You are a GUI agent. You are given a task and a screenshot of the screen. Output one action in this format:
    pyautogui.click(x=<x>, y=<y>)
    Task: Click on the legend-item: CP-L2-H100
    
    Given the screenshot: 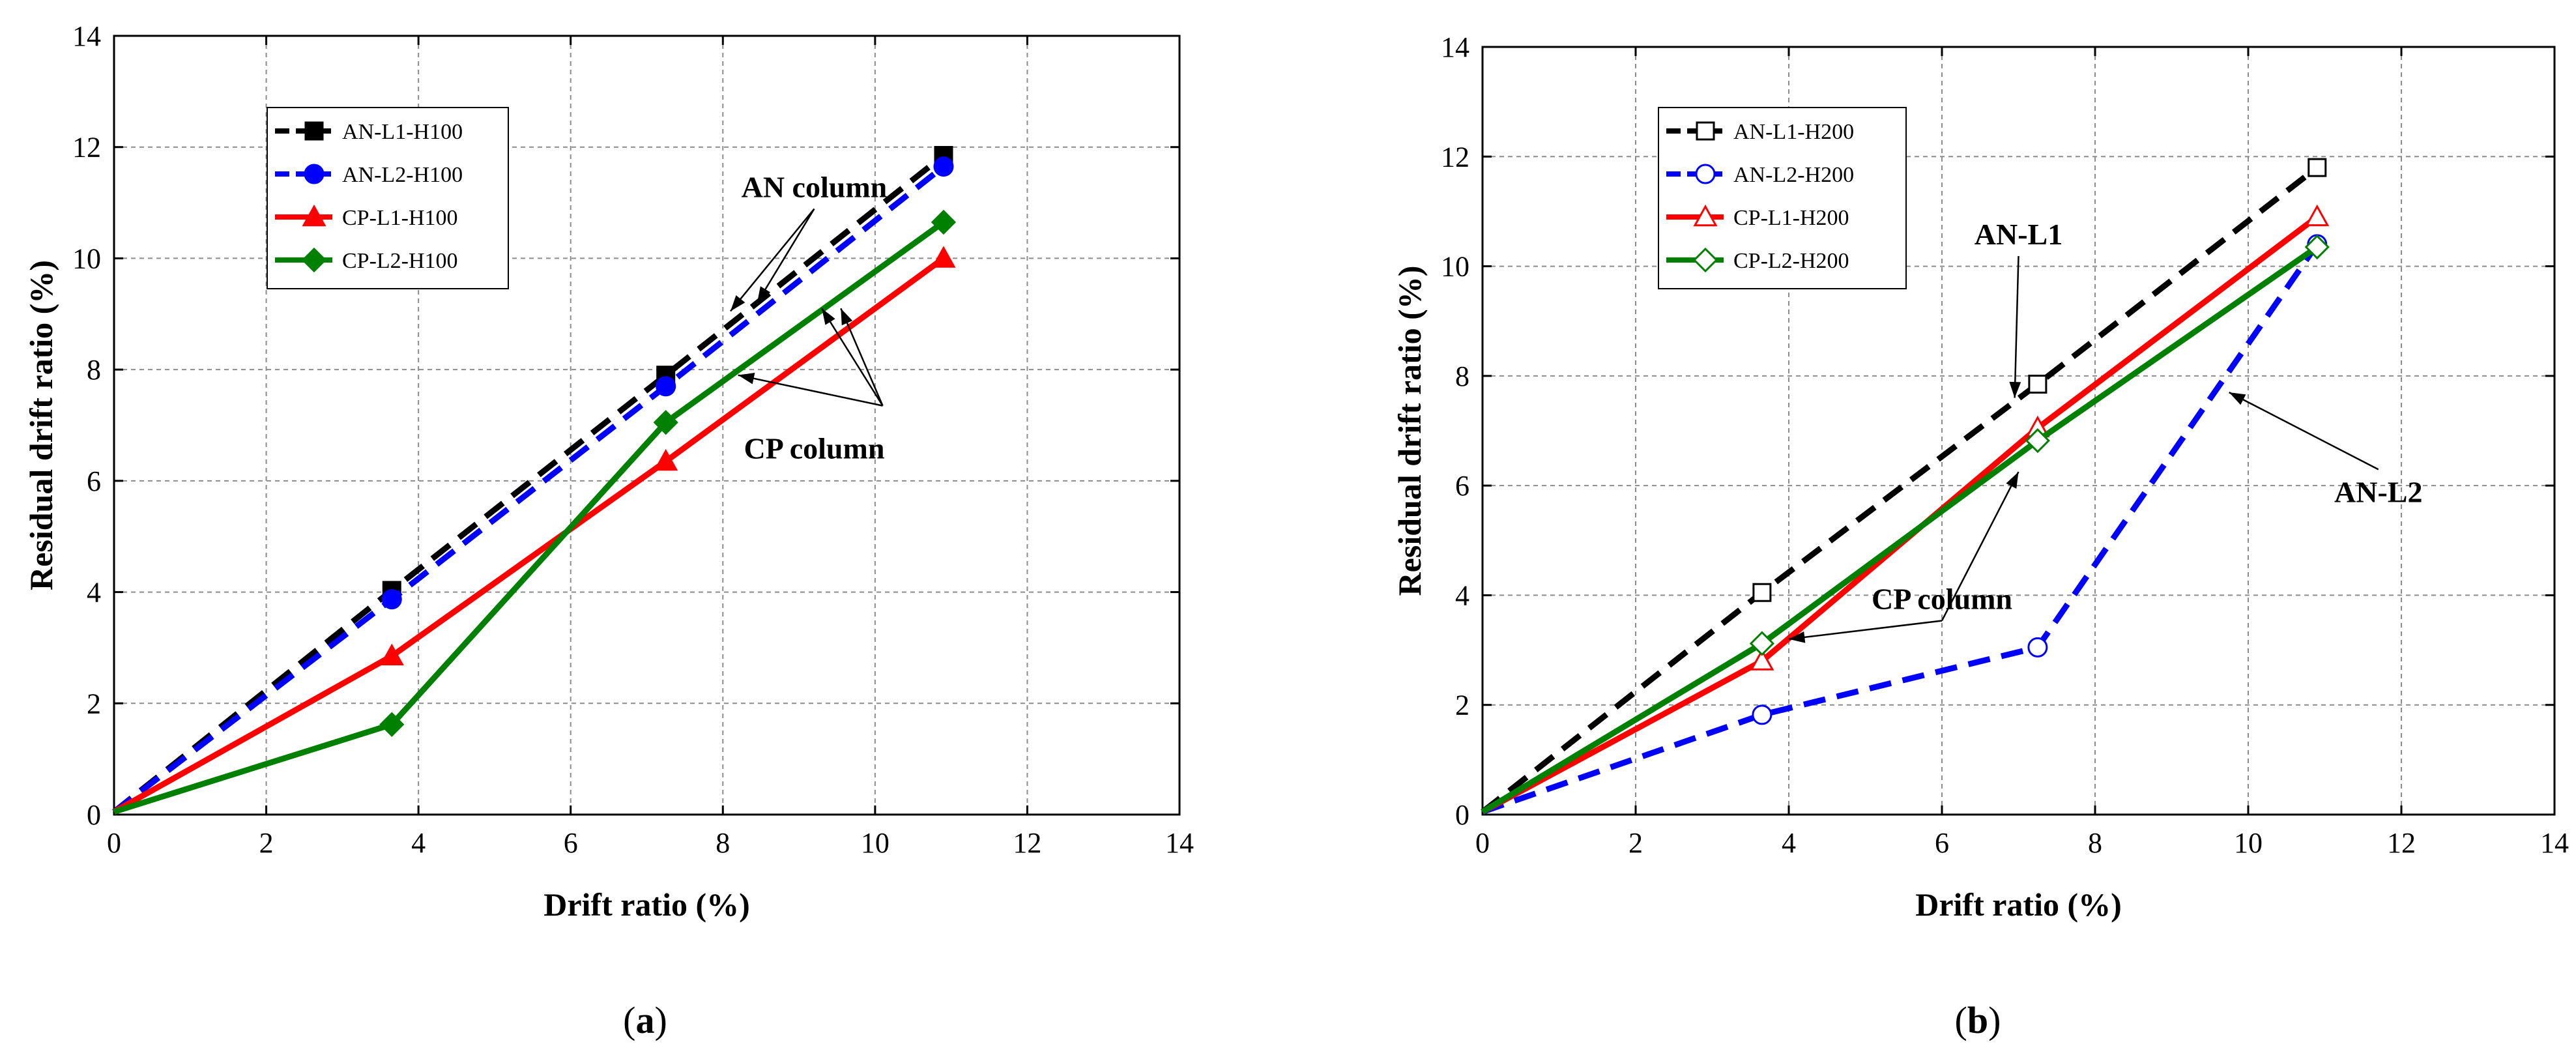 What is the action you would take?
    pyautogui.click(x=366, y=260)
    